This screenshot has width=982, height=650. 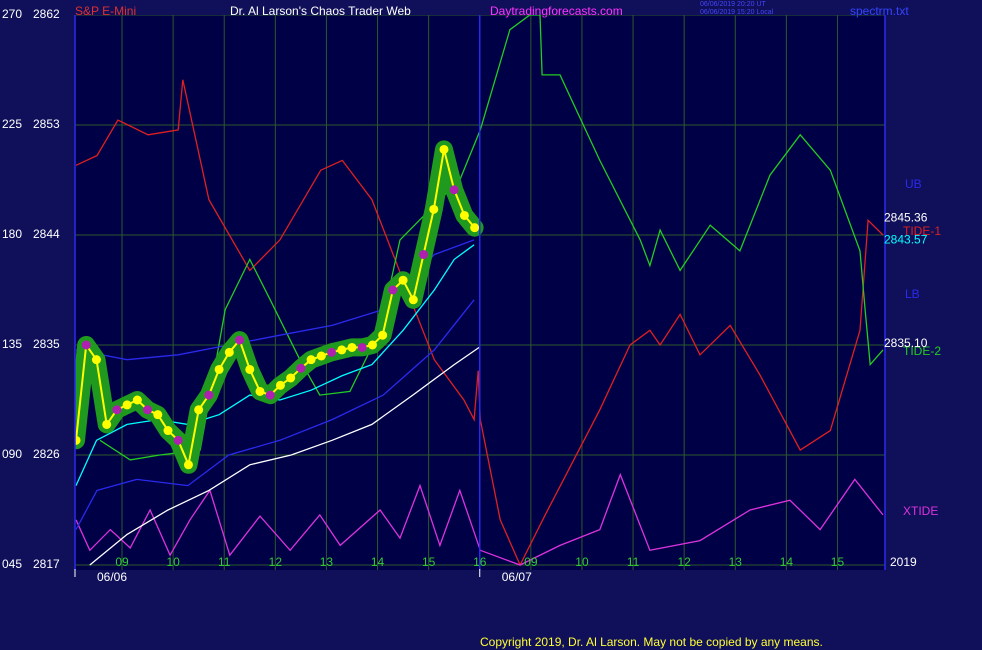 What do you see at coordinates (112, 577) in the screenshot?
I see `date-label: 06/06` at bounding box center [112, 577].